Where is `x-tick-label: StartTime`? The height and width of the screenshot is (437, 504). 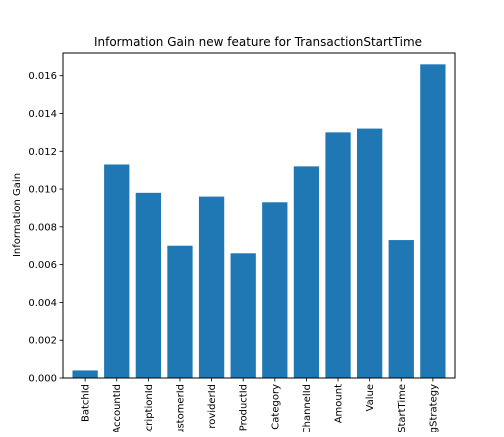 x-tick-label: StartTime is located at coordinates (402, 408).